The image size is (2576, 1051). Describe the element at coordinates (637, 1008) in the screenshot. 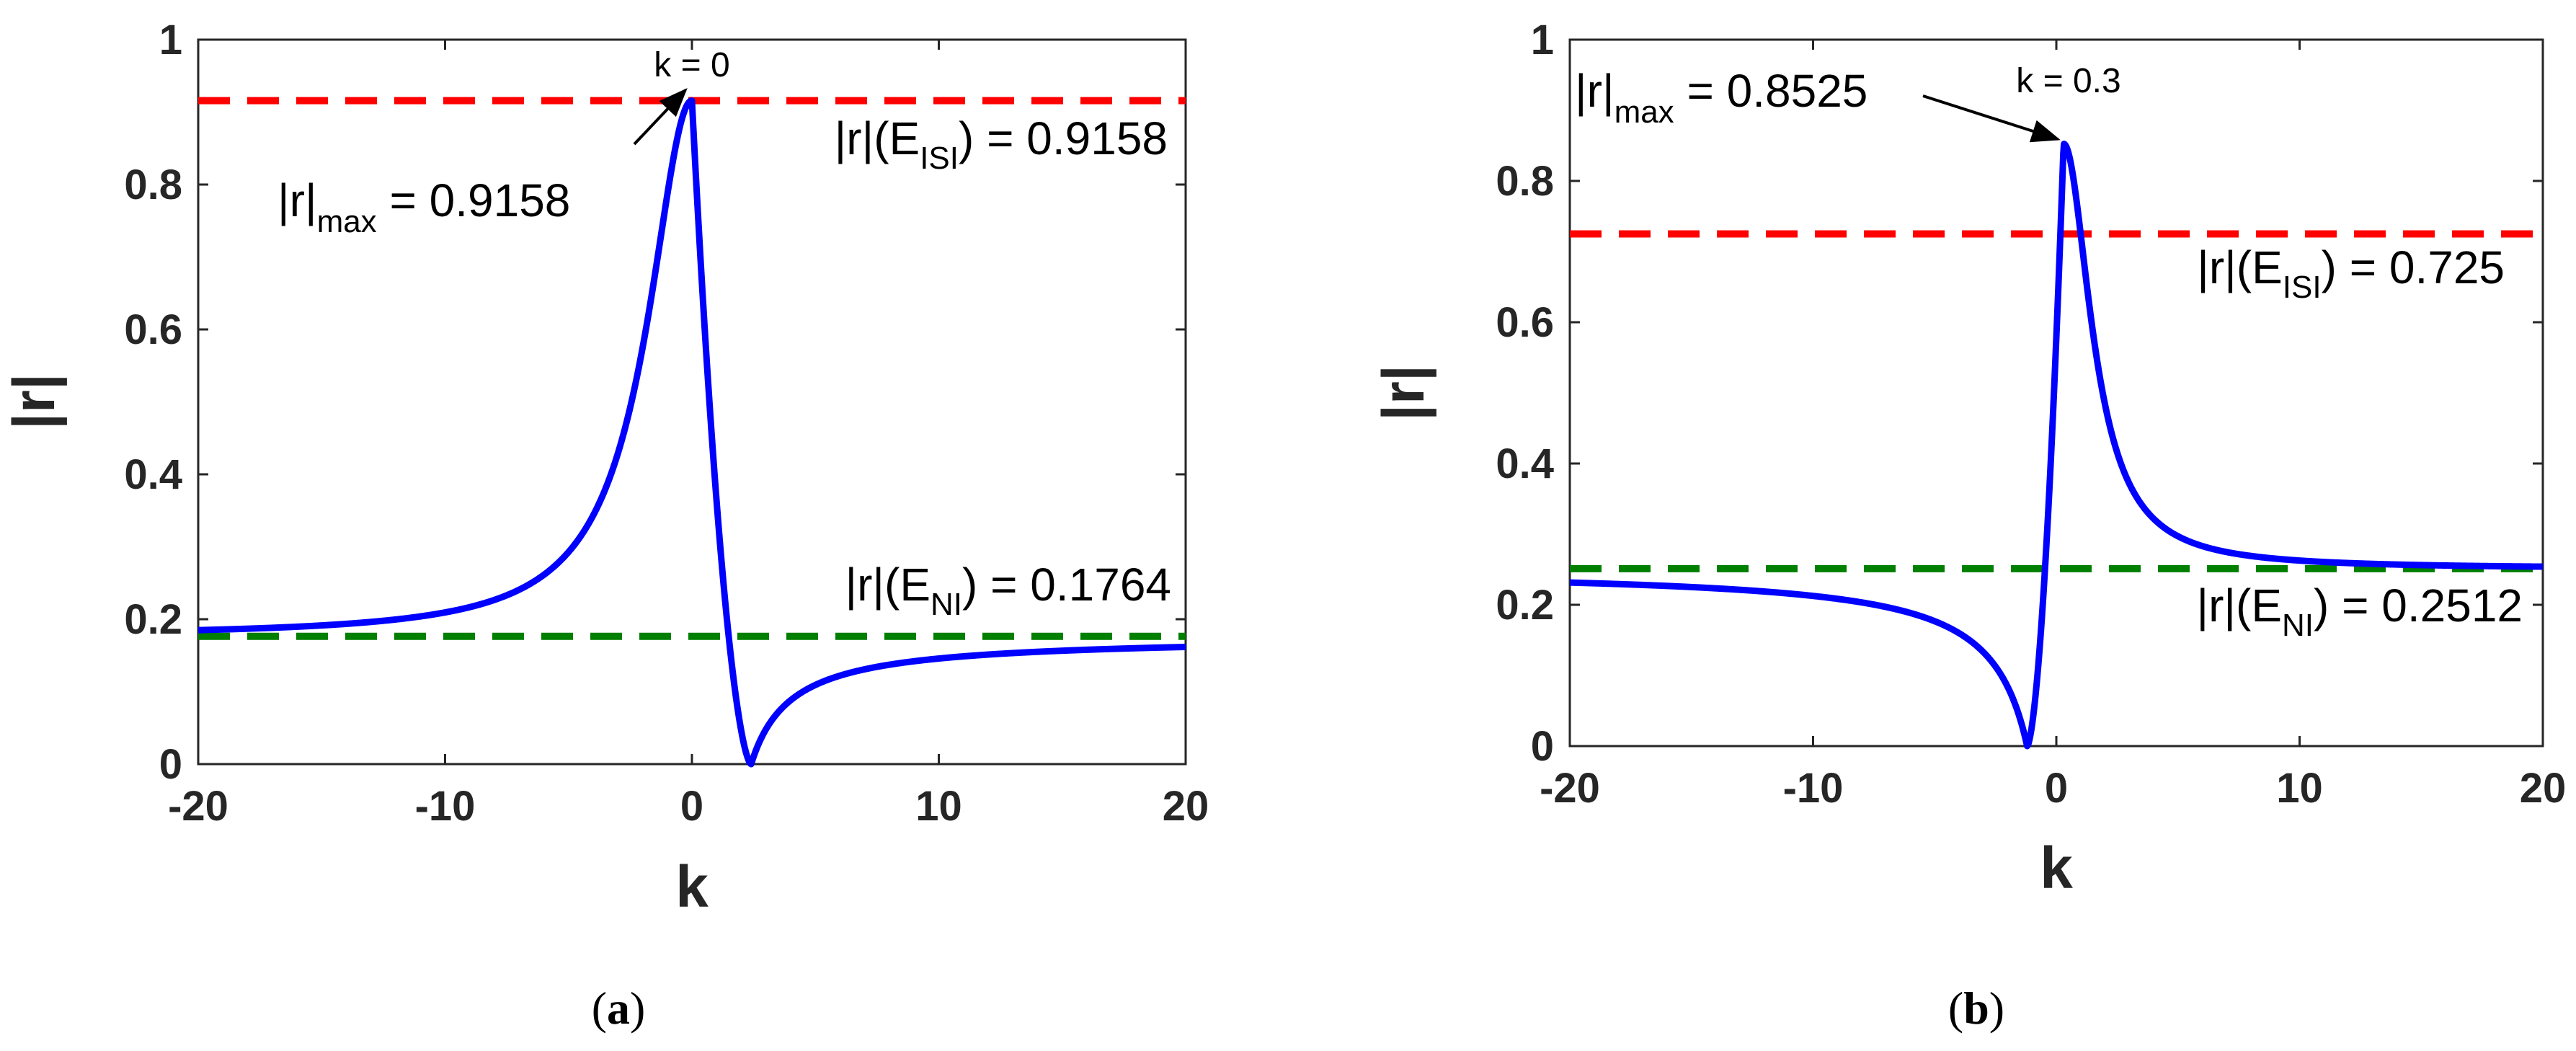

I see `caption-close-a: )` at that location.